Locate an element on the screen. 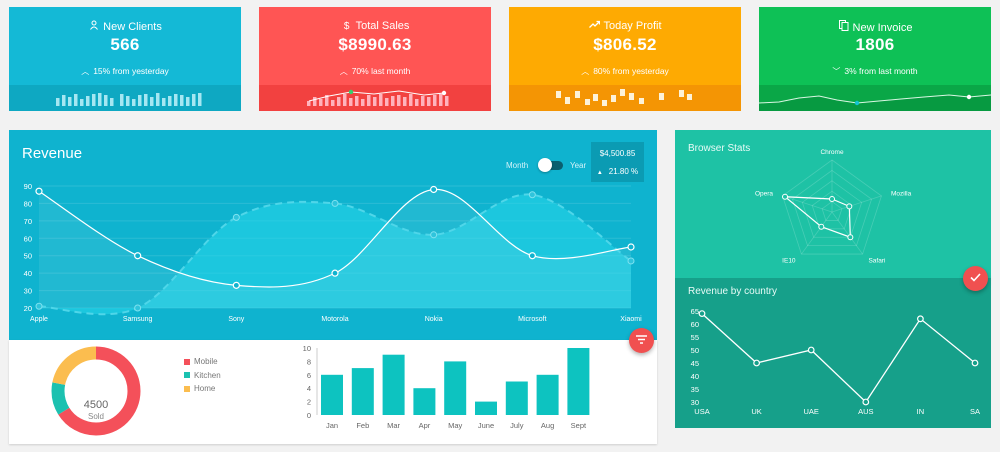 The image size is (1000, 452). x-tick-label: AUS is located at coordinates (865, 411).